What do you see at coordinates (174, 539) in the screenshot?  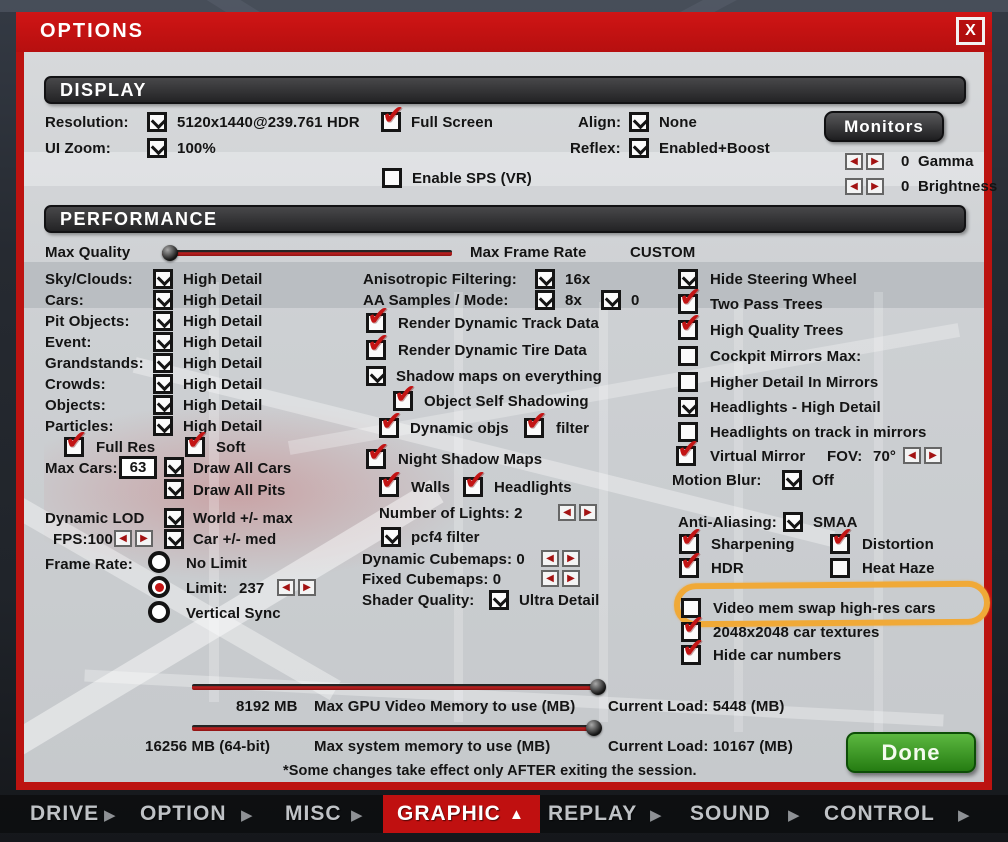 I see `car-lod-dropdown` at bounding box center [174, 539].